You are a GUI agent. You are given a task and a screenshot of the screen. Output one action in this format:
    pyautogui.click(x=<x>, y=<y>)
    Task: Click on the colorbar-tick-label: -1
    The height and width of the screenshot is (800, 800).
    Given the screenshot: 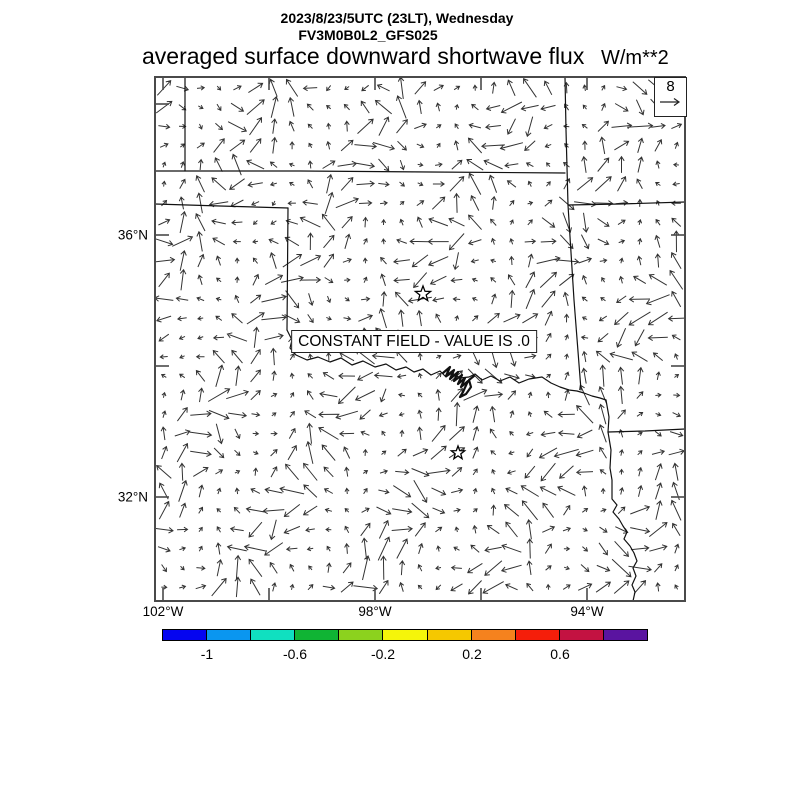 What is the action you would take?
    pyautogui.click(x=207, y=654)
    